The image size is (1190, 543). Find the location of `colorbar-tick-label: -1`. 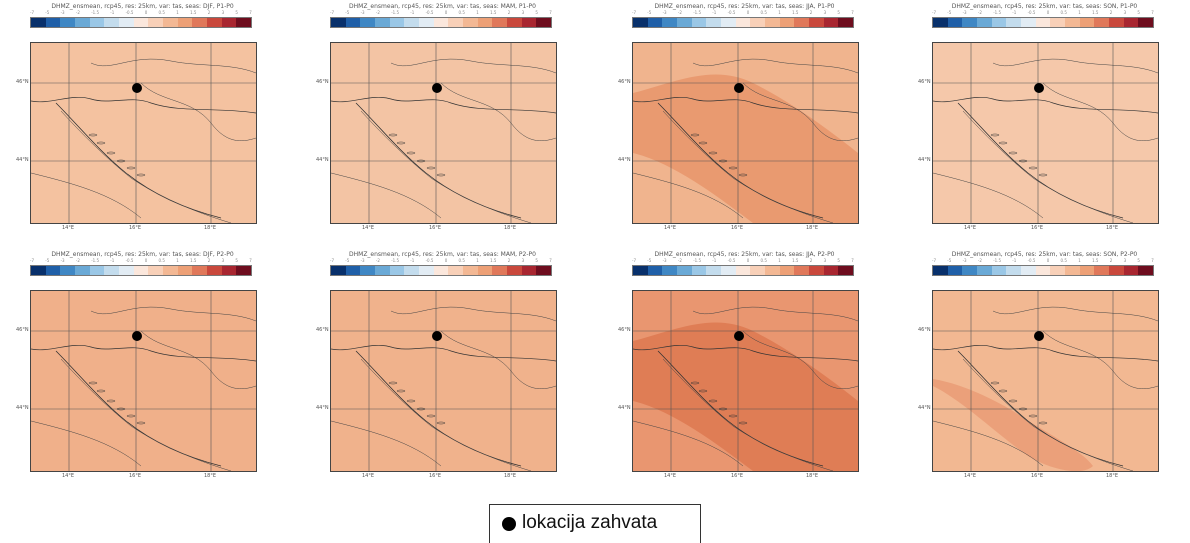

colorbar-tick-label: -1 is located at coordinates (714, 260).